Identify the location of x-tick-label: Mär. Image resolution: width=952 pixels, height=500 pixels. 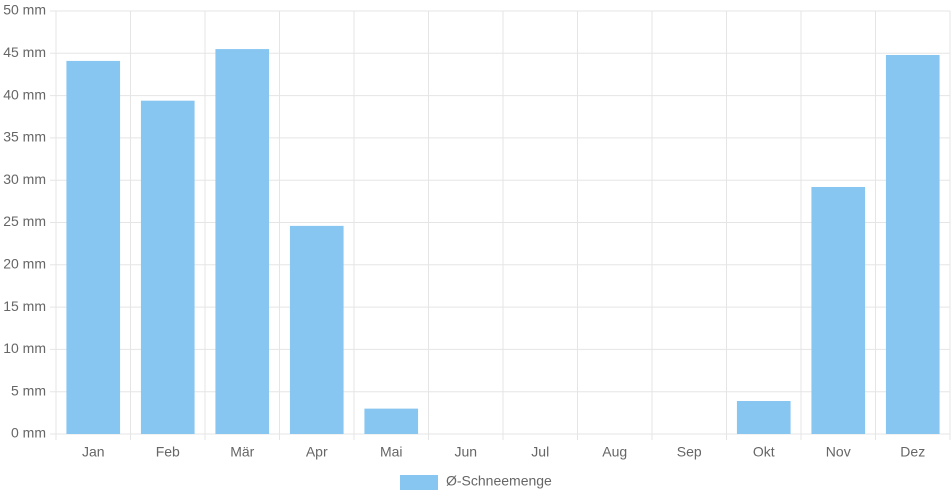
(242, 452).